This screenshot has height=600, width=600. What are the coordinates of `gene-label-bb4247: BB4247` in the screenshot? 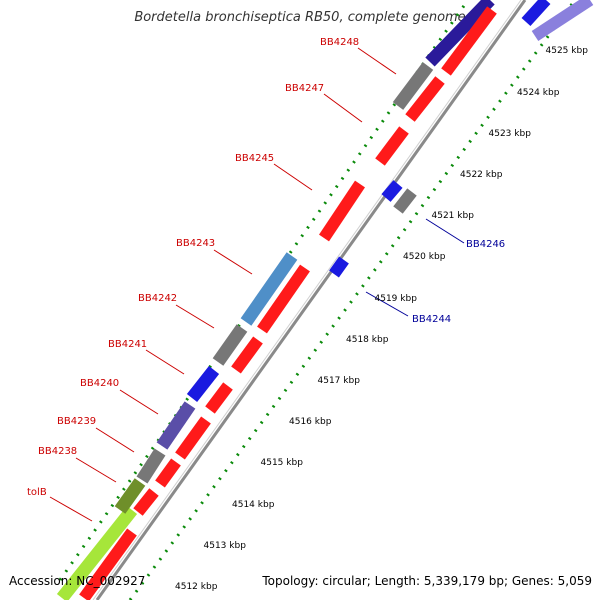 It's located at (305, 88).